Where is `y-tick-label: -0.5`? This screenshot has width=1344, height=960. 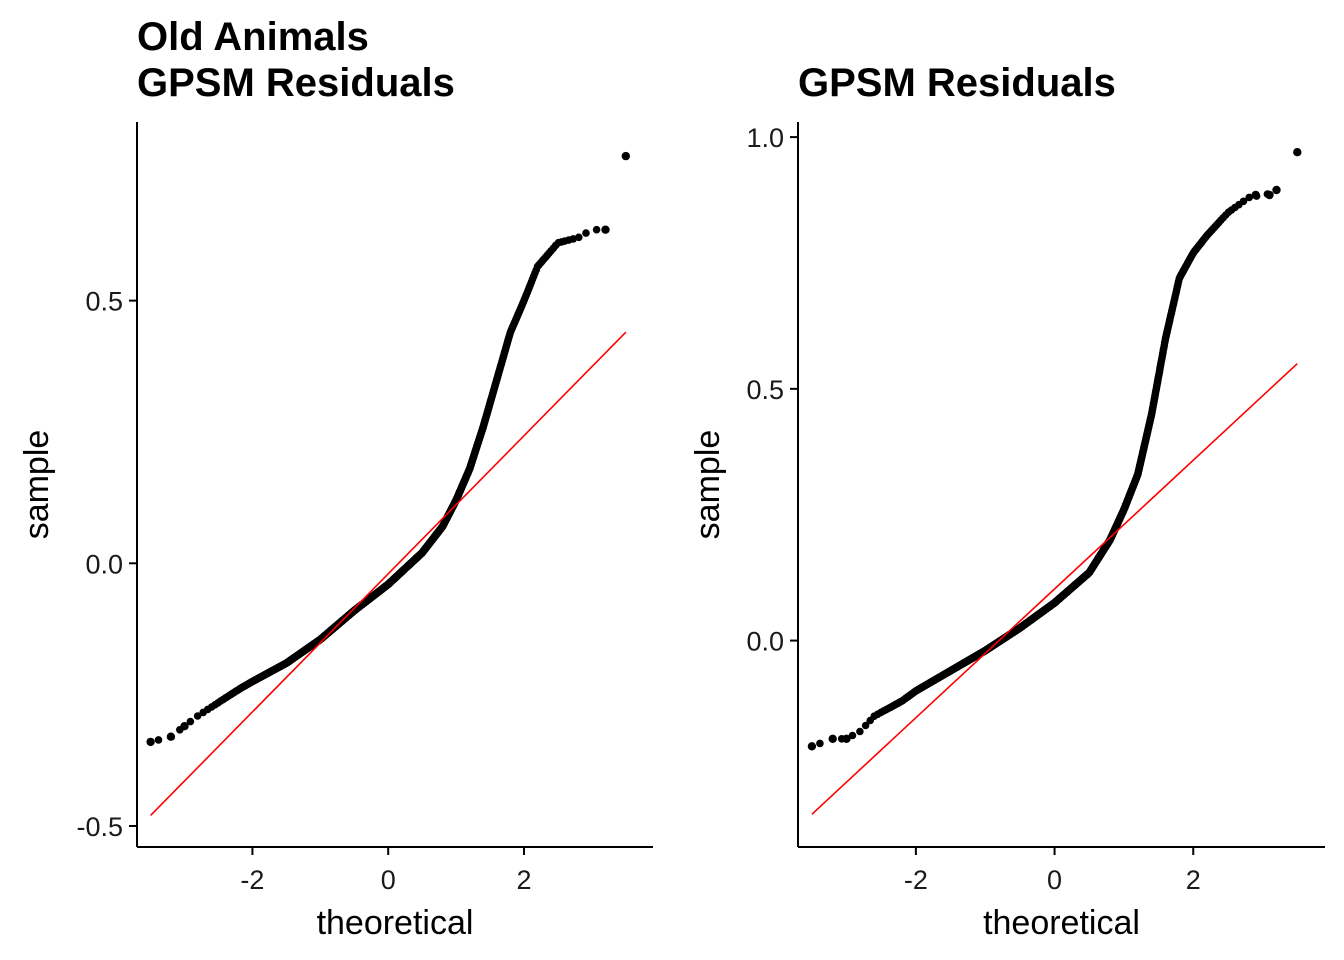 y-tick-label: -0.5 is located at coordinates (99, 827).